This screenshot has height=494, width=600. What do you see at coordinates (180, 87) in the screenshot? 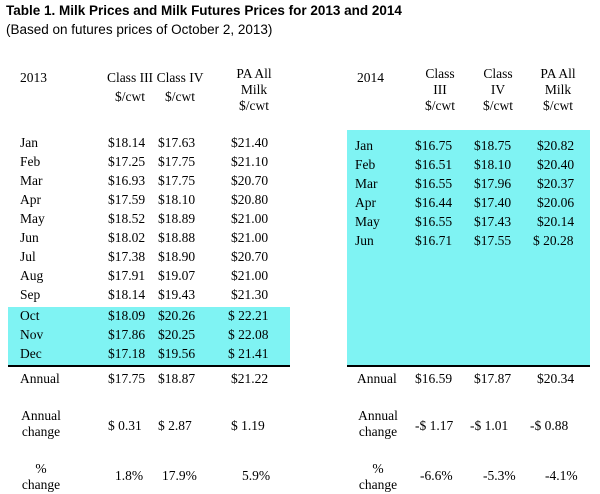
I see `left-col2-header: Class IV $/cwt` at bounding box center [180, 87].